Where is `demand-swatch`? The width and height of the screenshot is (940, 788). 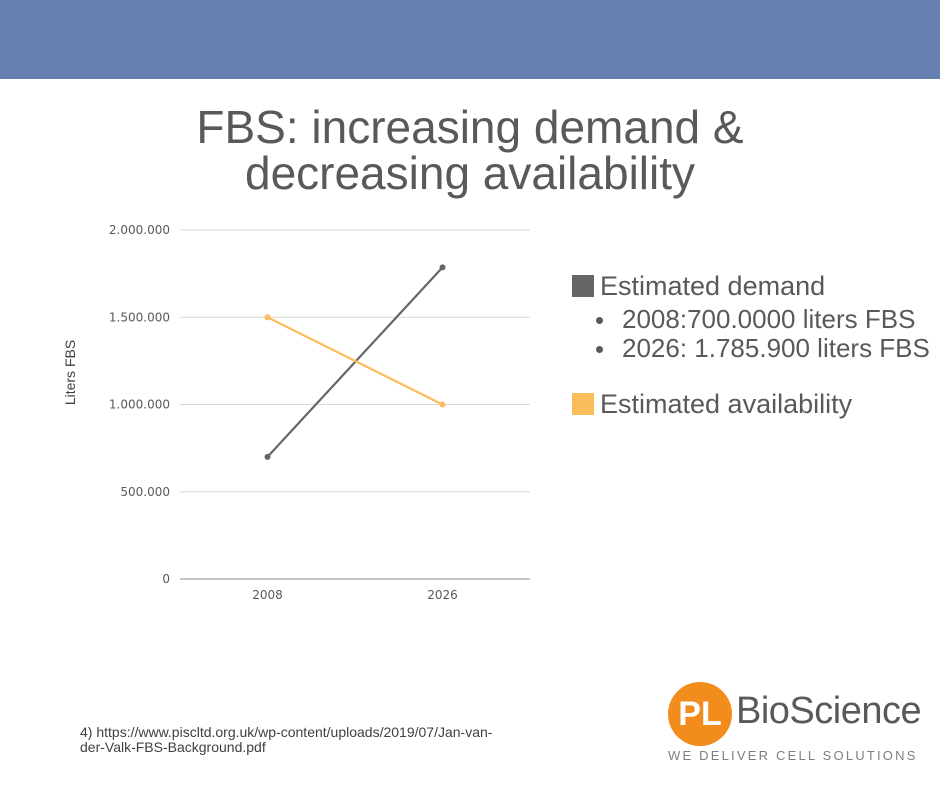
demand-swatch is located at coordinates (583, 286).